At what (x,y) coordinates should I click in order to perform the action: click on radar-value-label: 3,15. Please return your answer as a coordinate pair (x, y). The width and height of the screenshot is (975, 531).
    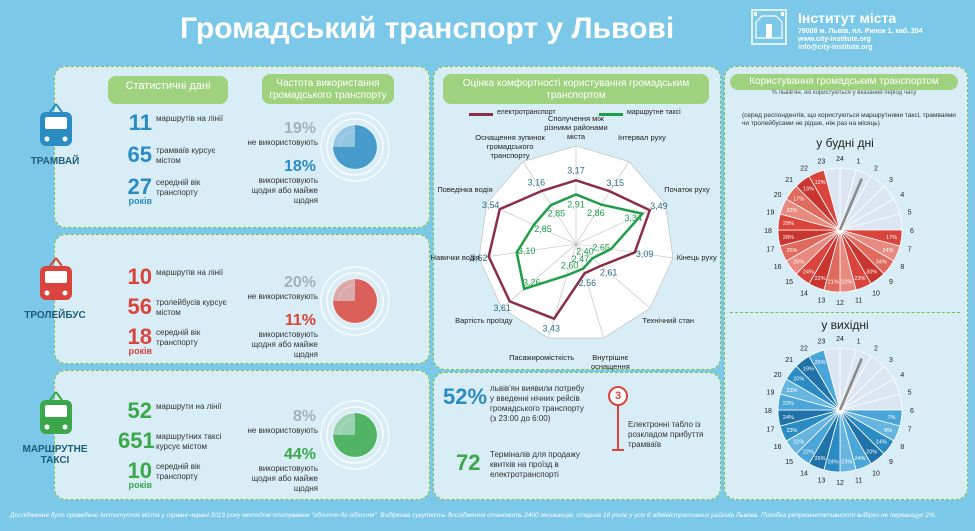
    Looking at the image, I should click on (615, 183).